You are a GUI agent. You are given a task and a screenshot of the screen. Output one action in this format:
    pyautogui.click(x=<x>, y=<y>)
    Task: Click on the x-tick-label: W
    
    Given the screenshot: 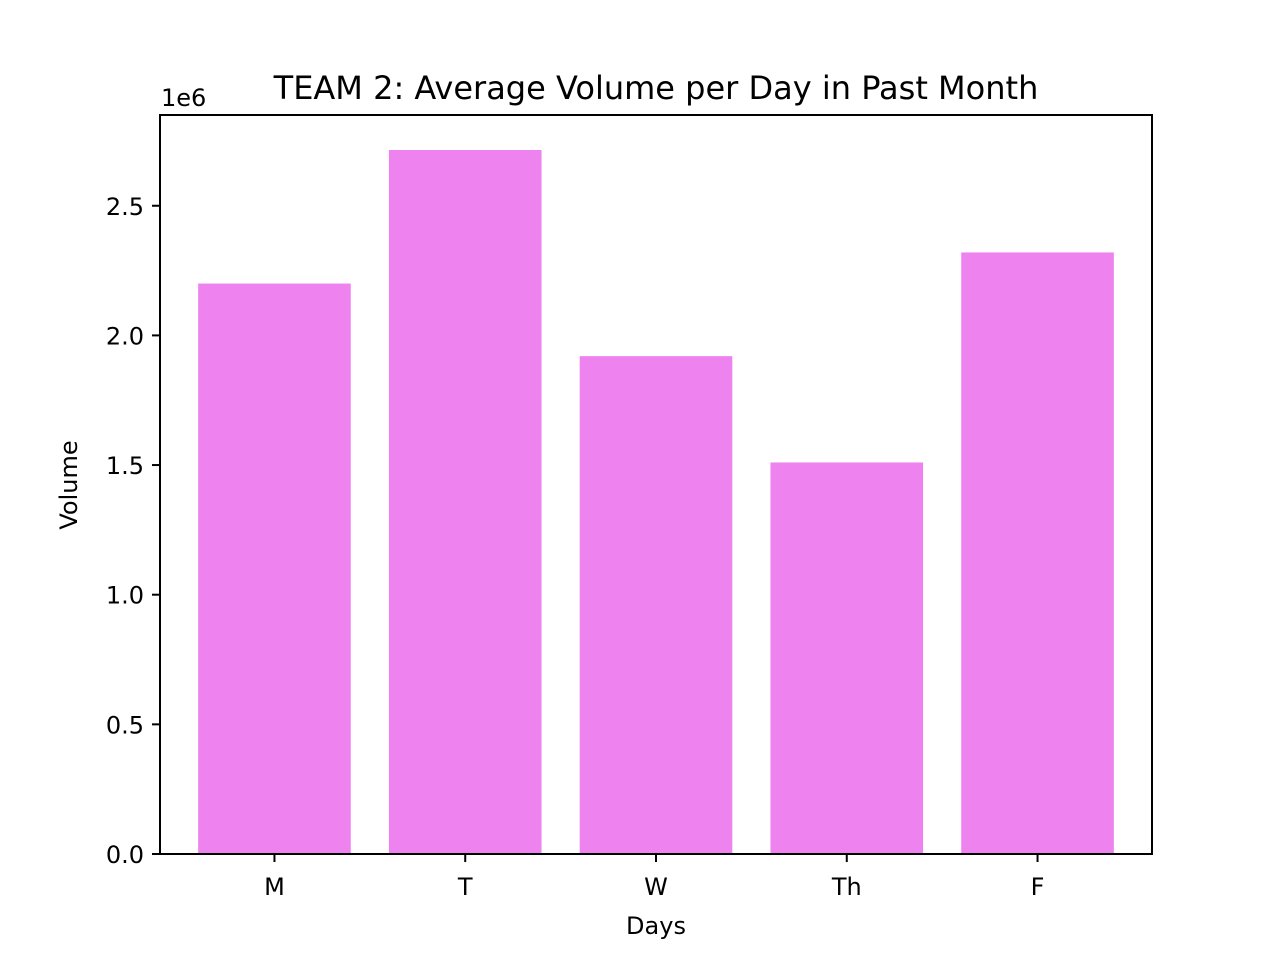 What is the action you would take?
    pyautogui.click(x=656, y=887)
    